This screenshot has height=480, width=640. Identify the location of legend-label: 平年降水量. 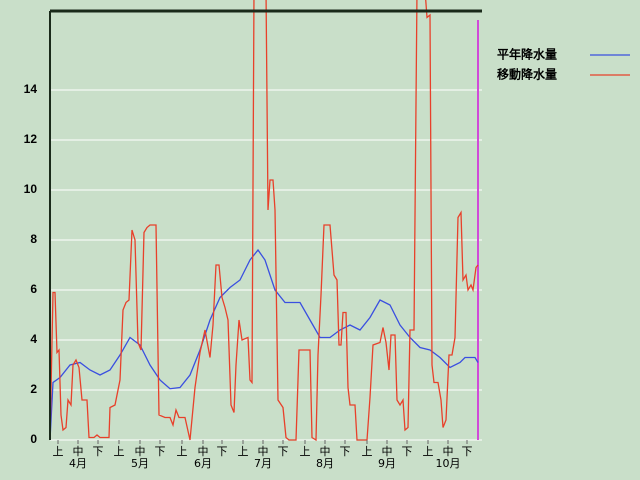
(527, 54).